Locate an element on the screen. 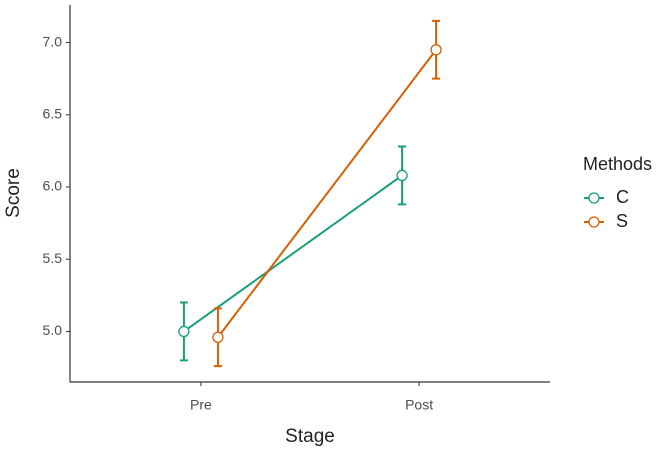 This screenshot has height=454, width=669. legend-title: Methods is located at coordinates (617, 164).